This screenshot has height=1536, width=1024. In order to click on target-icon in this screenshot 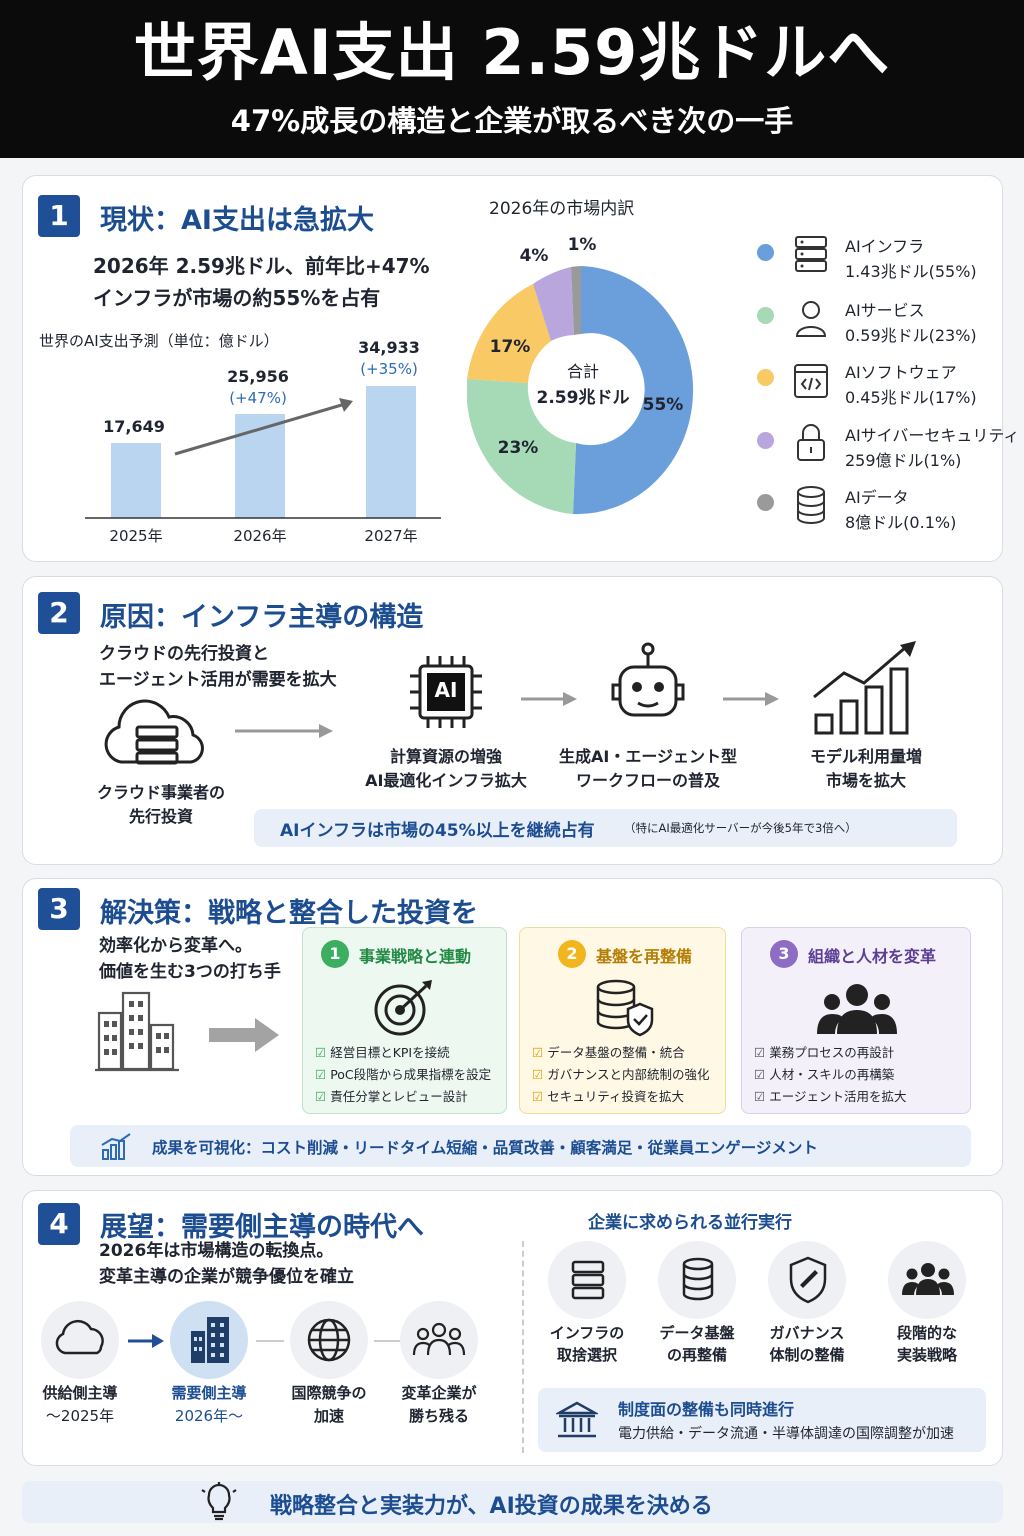, I will do `click(403, 1008)`.